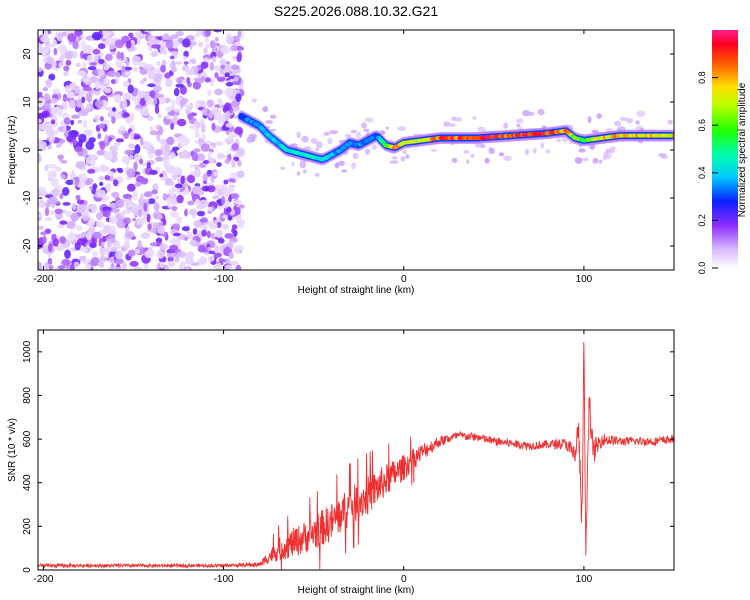 Image resolution: width=750 pixels, height=600 pixels. I want to click on y-tick-label: -20, so click(27, 245).